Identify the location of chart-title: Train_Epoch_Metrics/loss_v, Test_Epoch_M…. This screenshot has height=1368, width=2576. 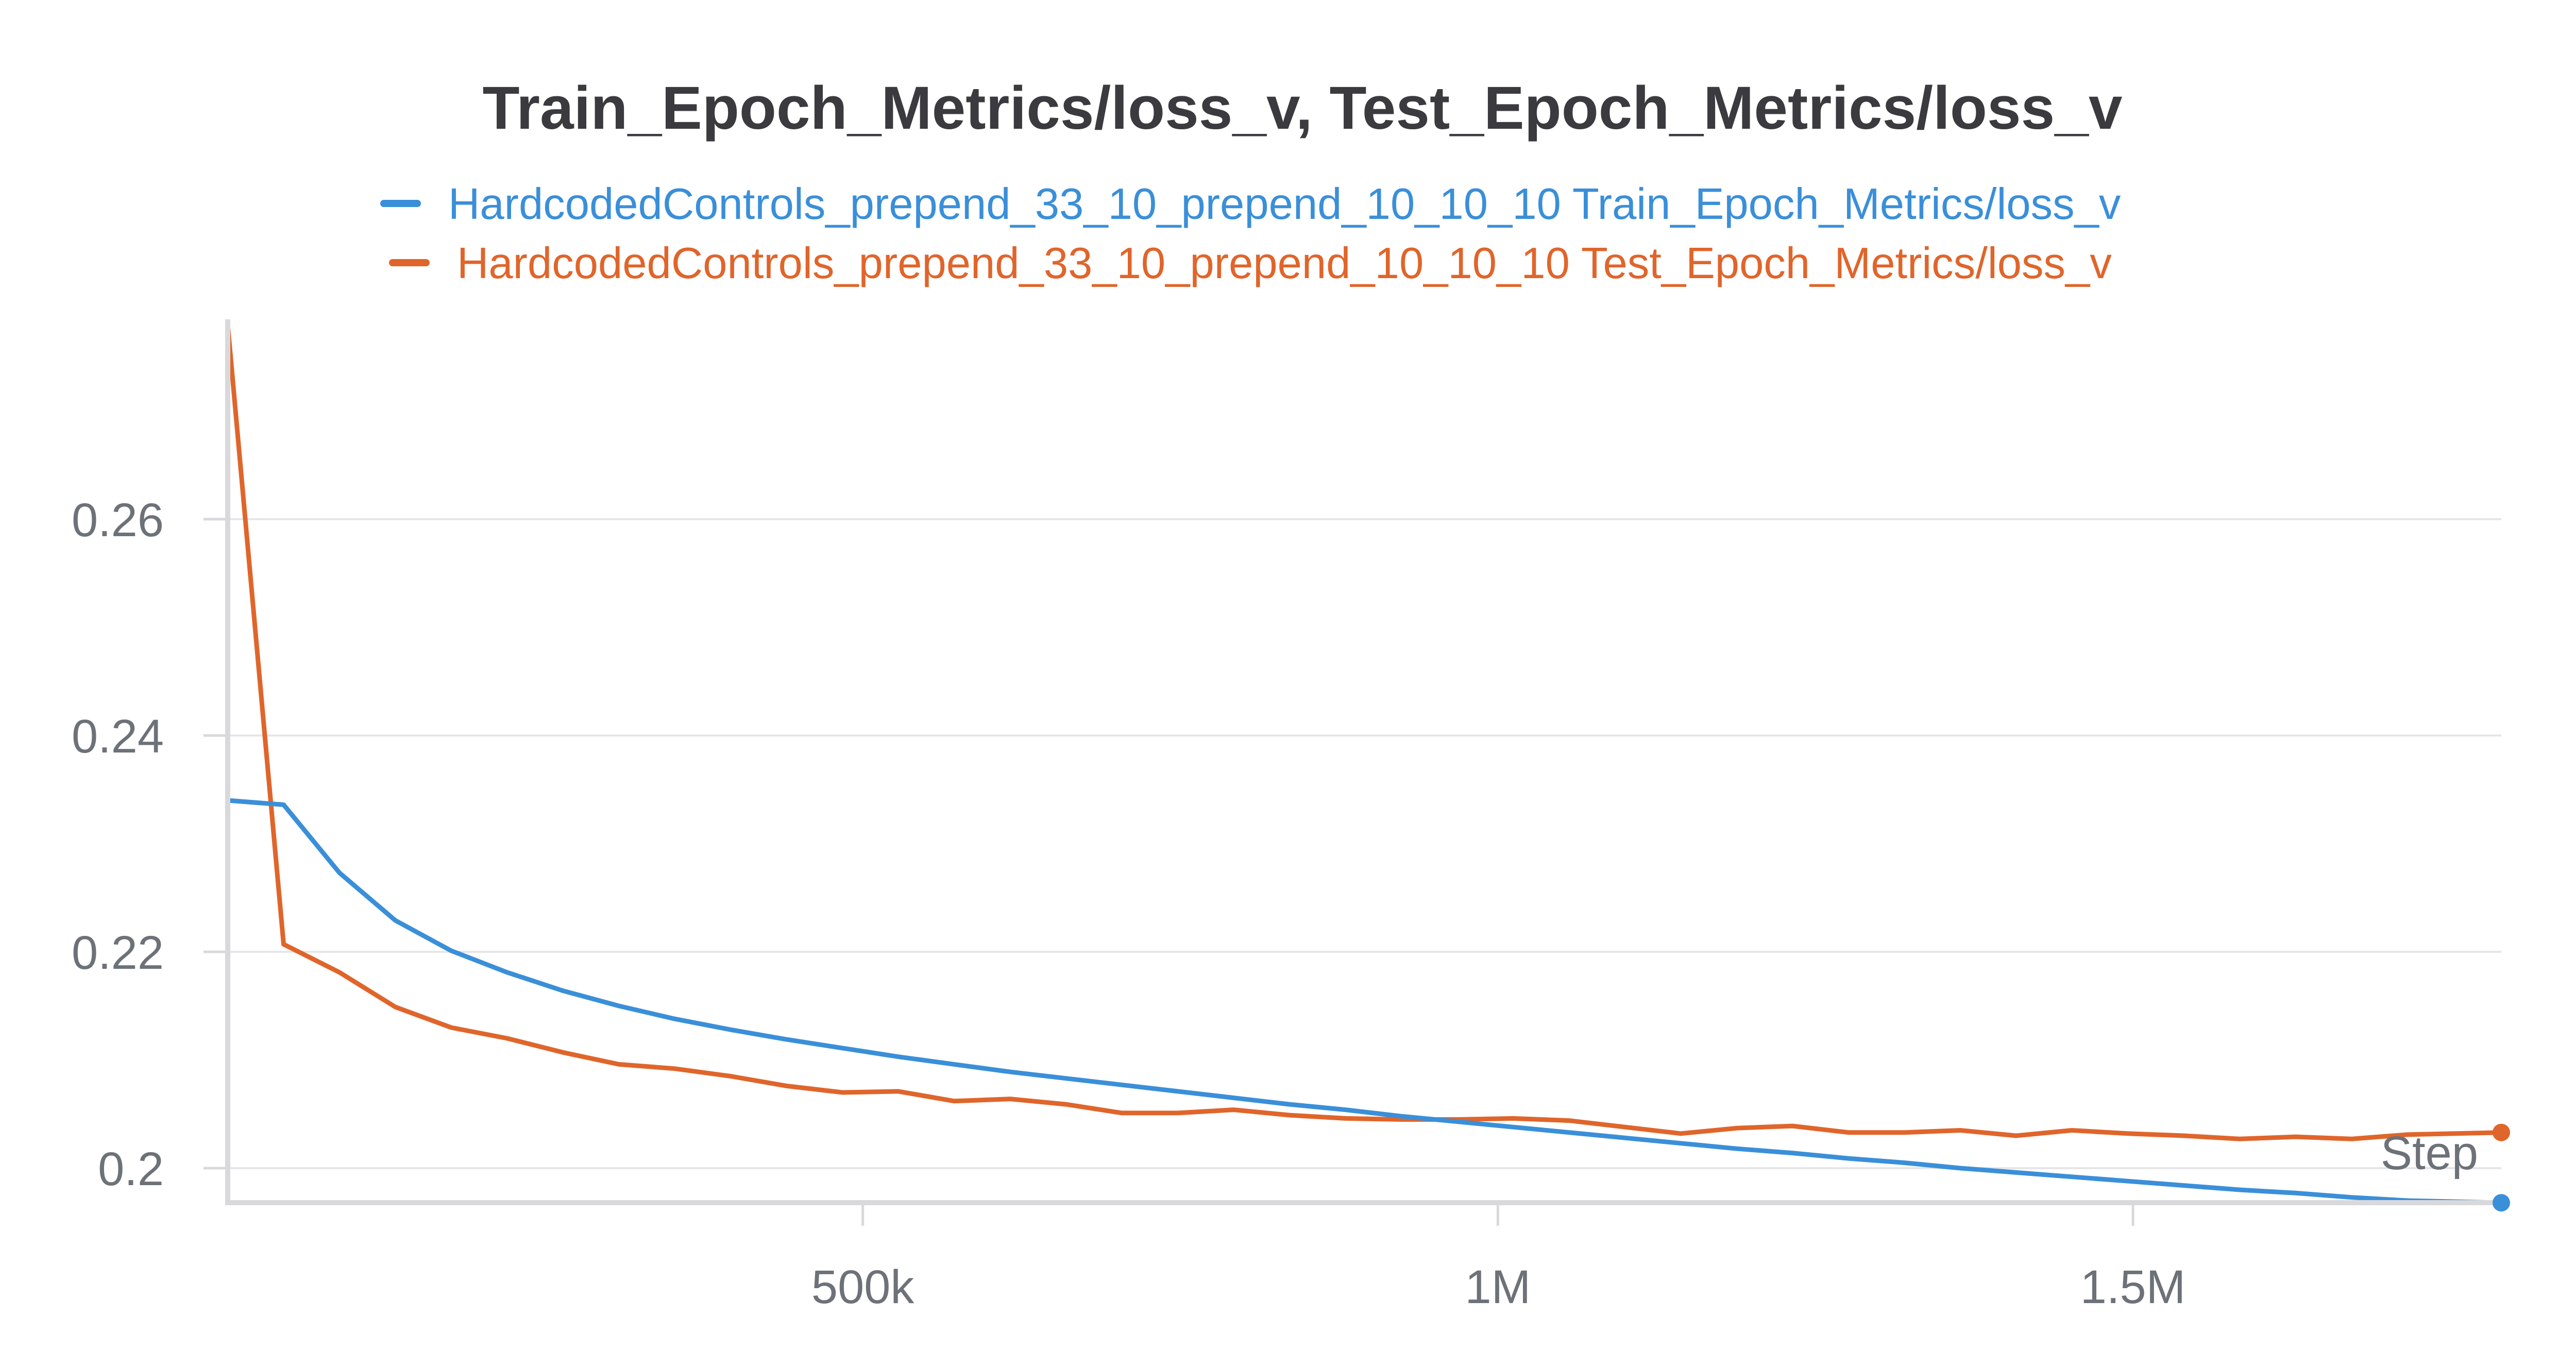
(1303, 108).